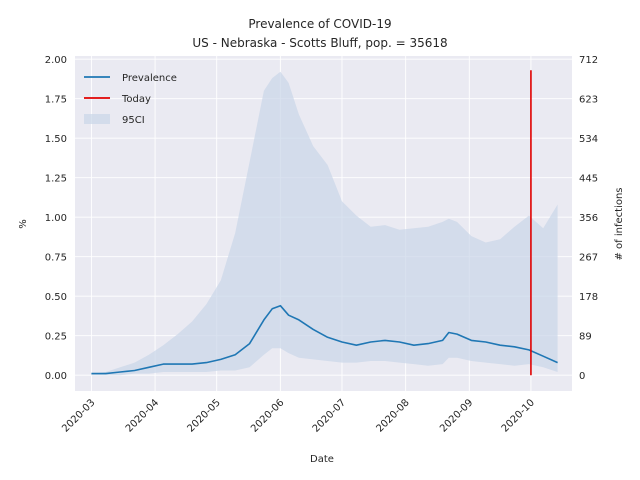 This screenshot has height=480, width=640. Describe the element at coordinates (56, 258) in the screenshot. I see `y-tick-label: 0.75` at that location.